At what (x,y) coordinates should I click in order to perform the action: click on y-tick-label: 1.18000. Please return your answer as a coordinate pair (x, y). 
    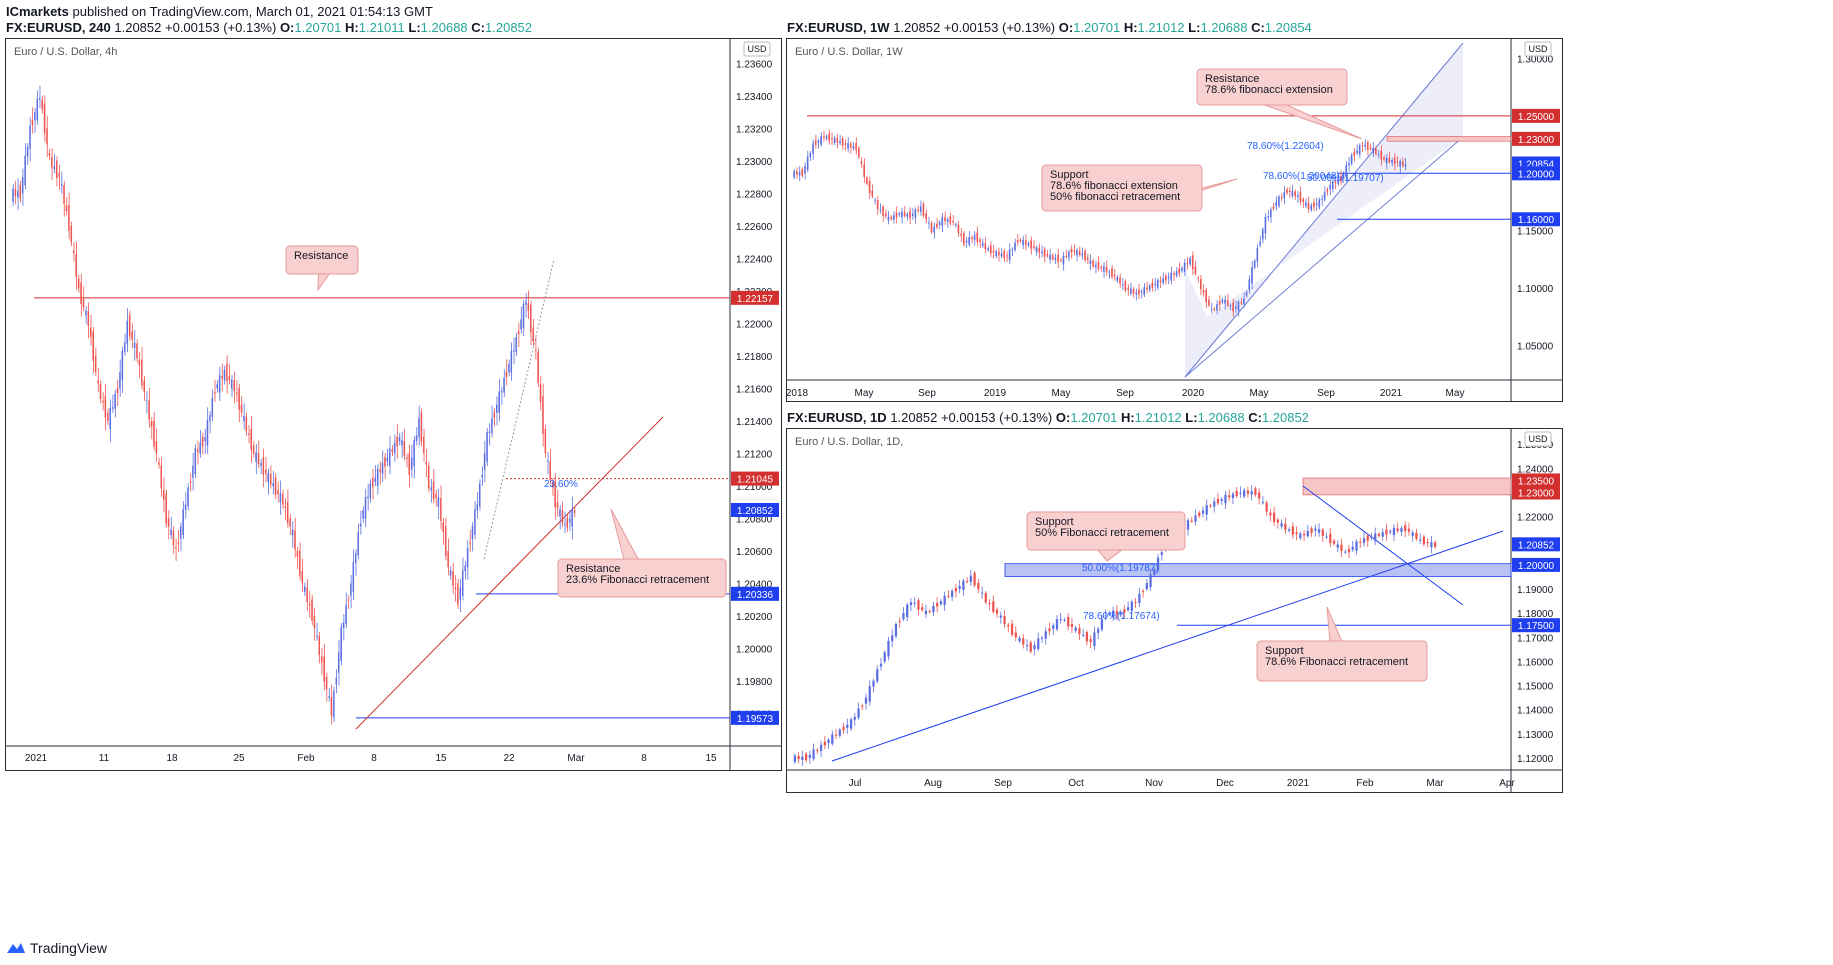
    Looking at the image, I should click on (1535, 614).